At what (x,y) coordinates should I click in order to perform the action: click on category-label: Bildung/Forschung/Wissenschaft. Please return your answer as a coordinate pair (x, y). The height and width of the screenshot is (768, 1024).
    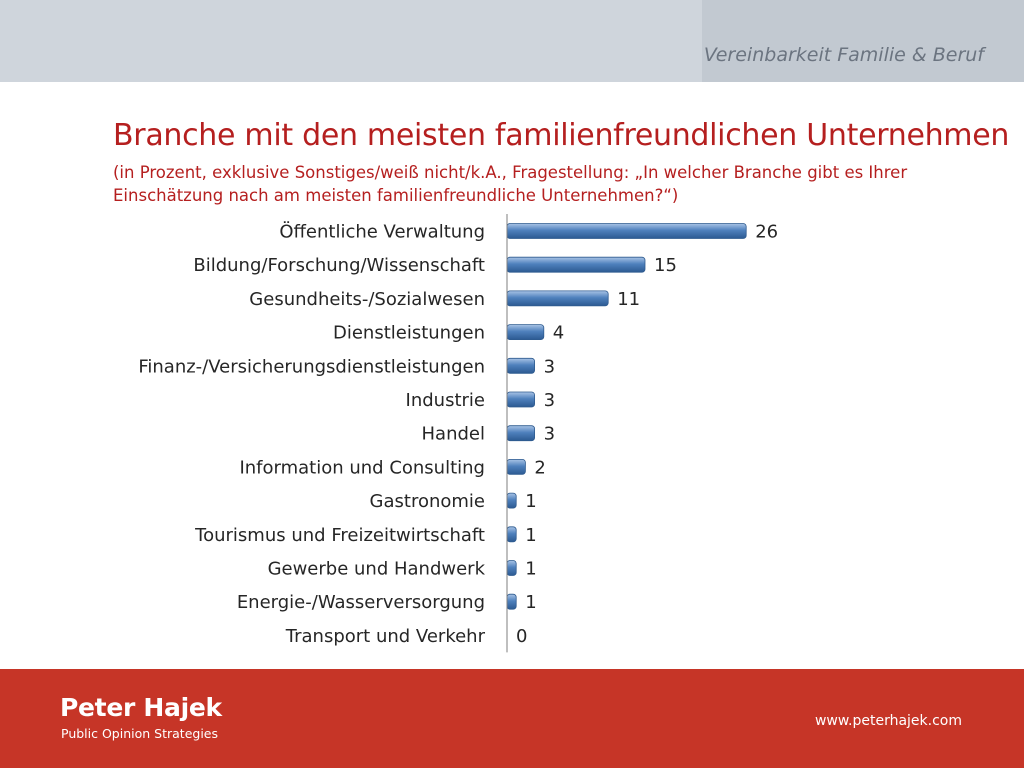
    Looking at the image, I should click on (339, 265).